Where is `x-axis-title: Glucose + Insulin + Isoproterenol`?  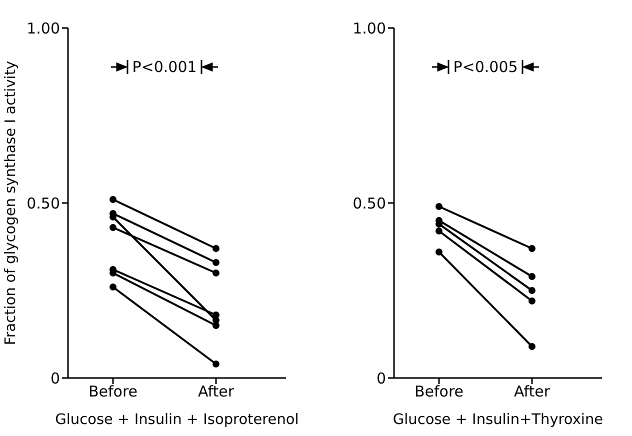 x-axis-title: Glucose + Insulin + Isoproterenol is located at coordinates (177, 420).